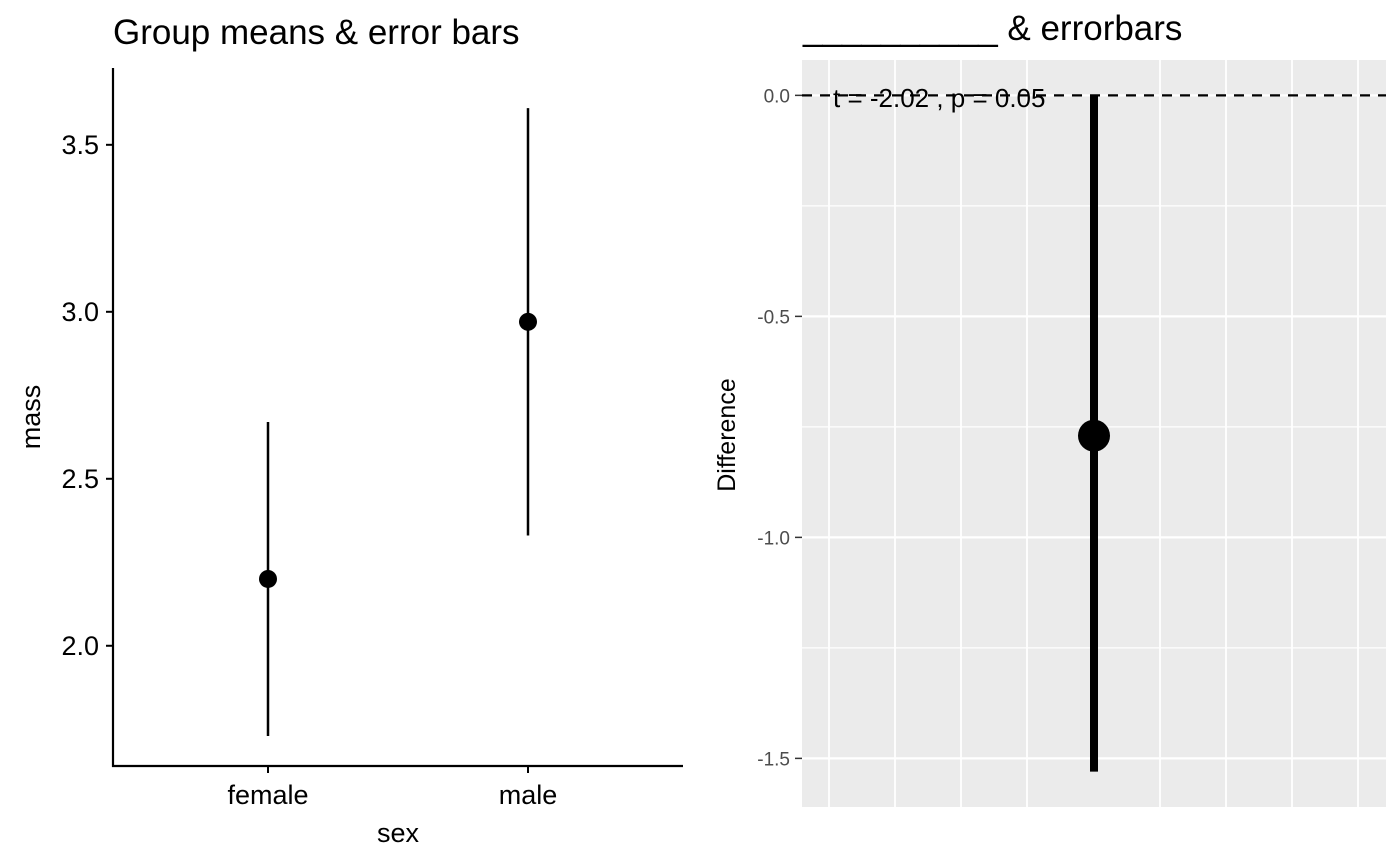 The height and width of the screenshot is (865, 1400). Describe the element at coordinates (773, 759) in the screenshot. I see `right-y-tick-label: -1.5` at that location.